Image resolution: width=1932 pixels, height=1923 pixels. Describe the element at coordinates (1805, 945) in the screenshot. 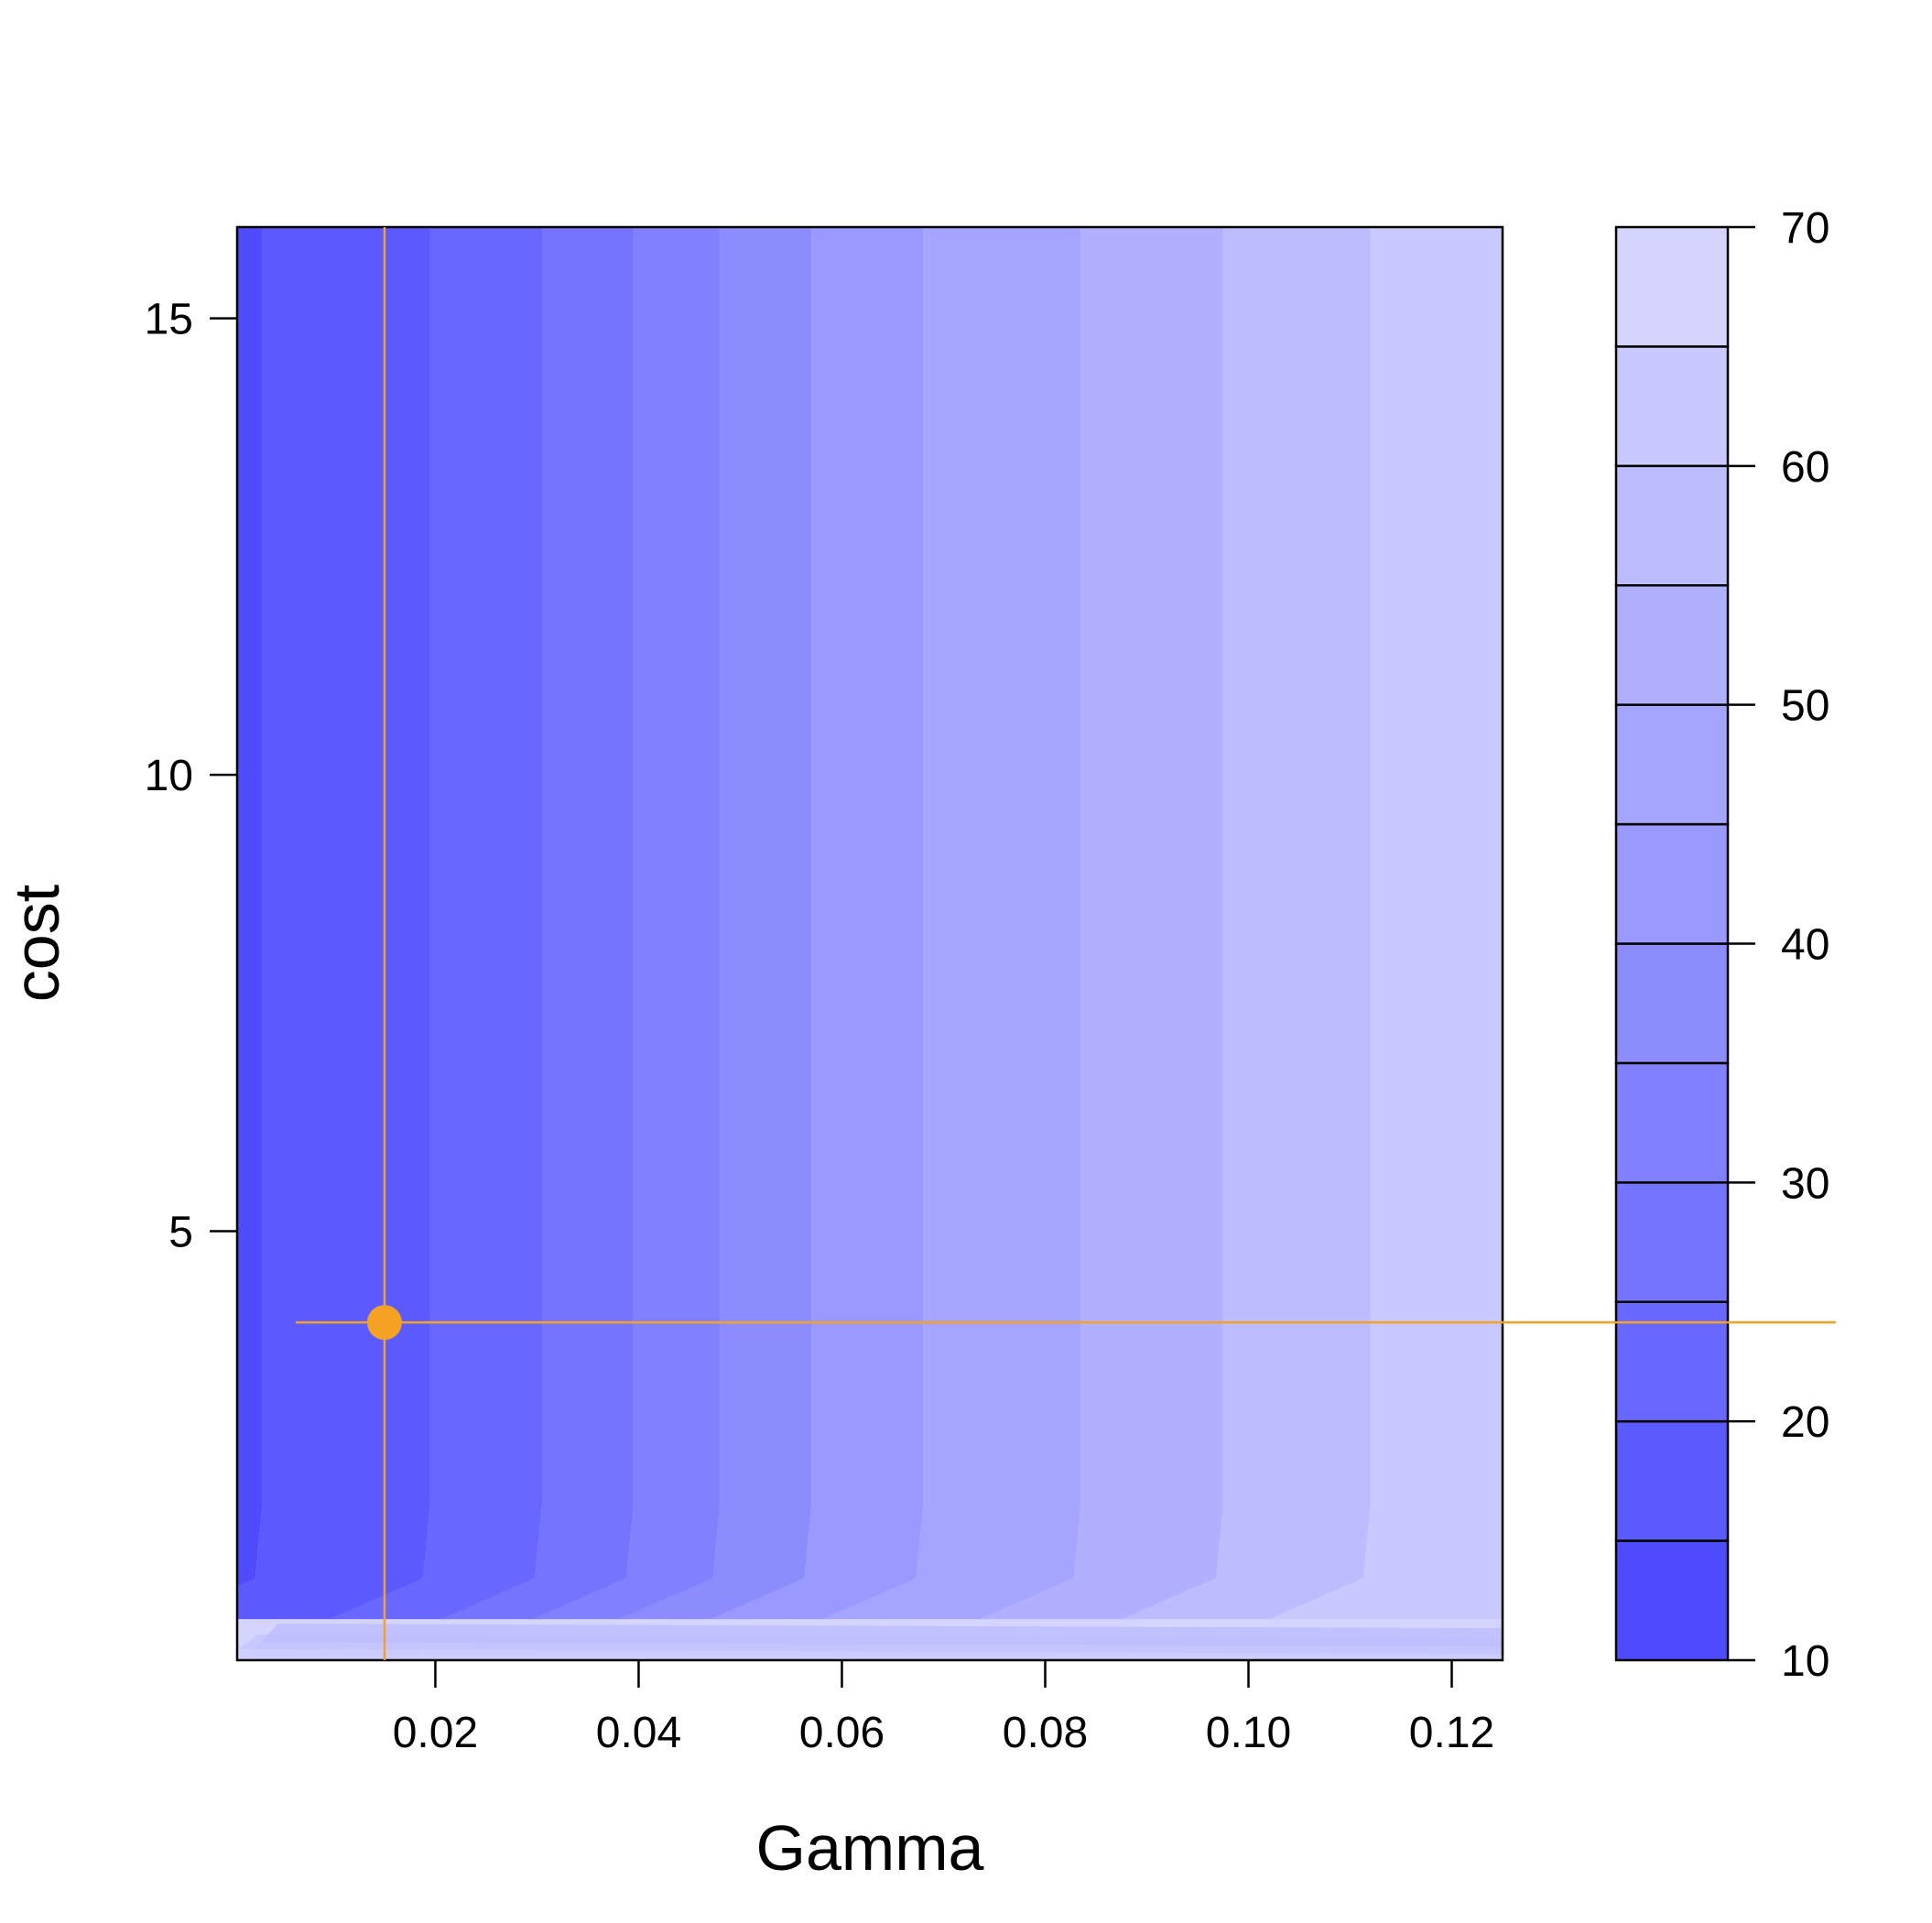

I see `colorbar-tick-label: 40` at that location.